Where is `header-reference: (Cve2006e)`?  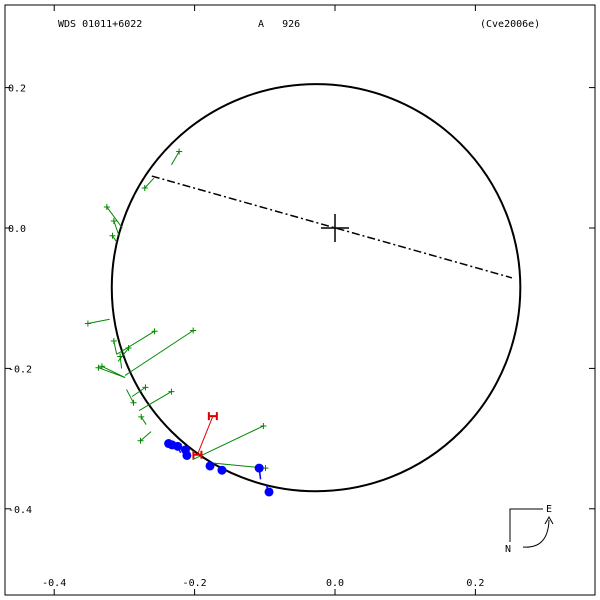
header-reference: (Cve2006e) is located at coordinates (510, 24).